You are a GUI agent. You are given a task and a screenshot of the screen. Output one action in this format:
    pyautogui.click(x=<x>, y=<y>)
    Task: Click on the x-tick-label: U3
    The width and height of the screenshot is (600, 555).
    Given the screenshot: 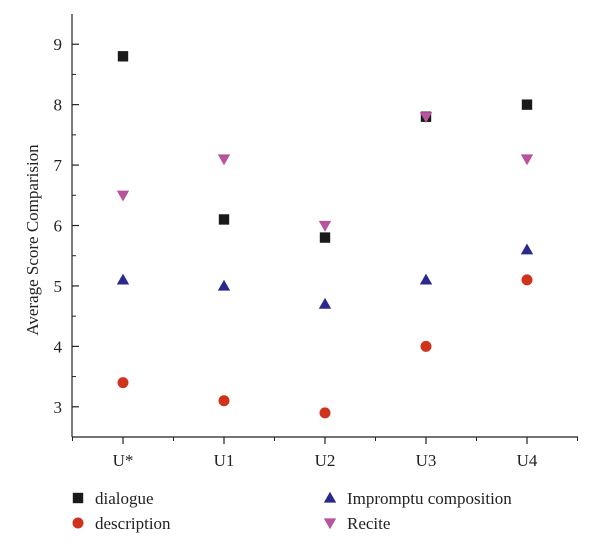 What is the action you would take?
    pyautogui.click(x=426, y=460)
    